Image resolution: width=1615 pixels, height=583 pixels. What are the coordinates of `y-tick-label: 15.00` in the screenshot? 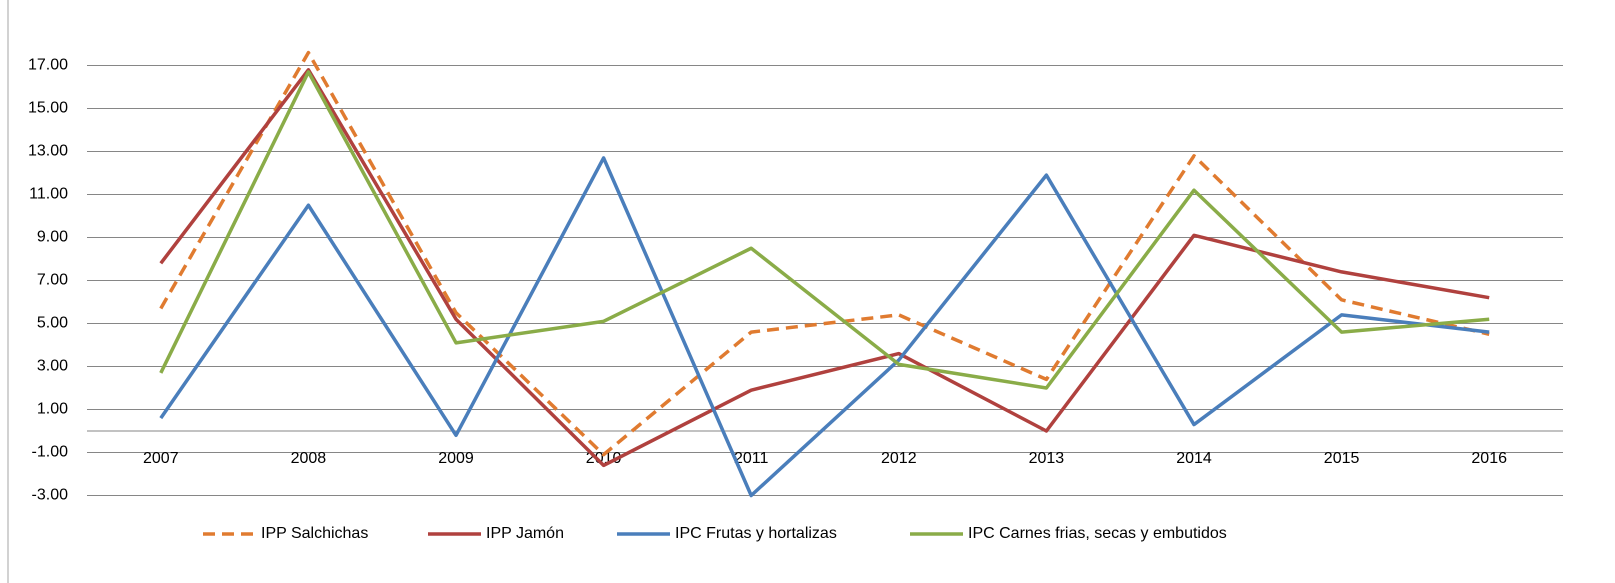 It's located at (48, 108).